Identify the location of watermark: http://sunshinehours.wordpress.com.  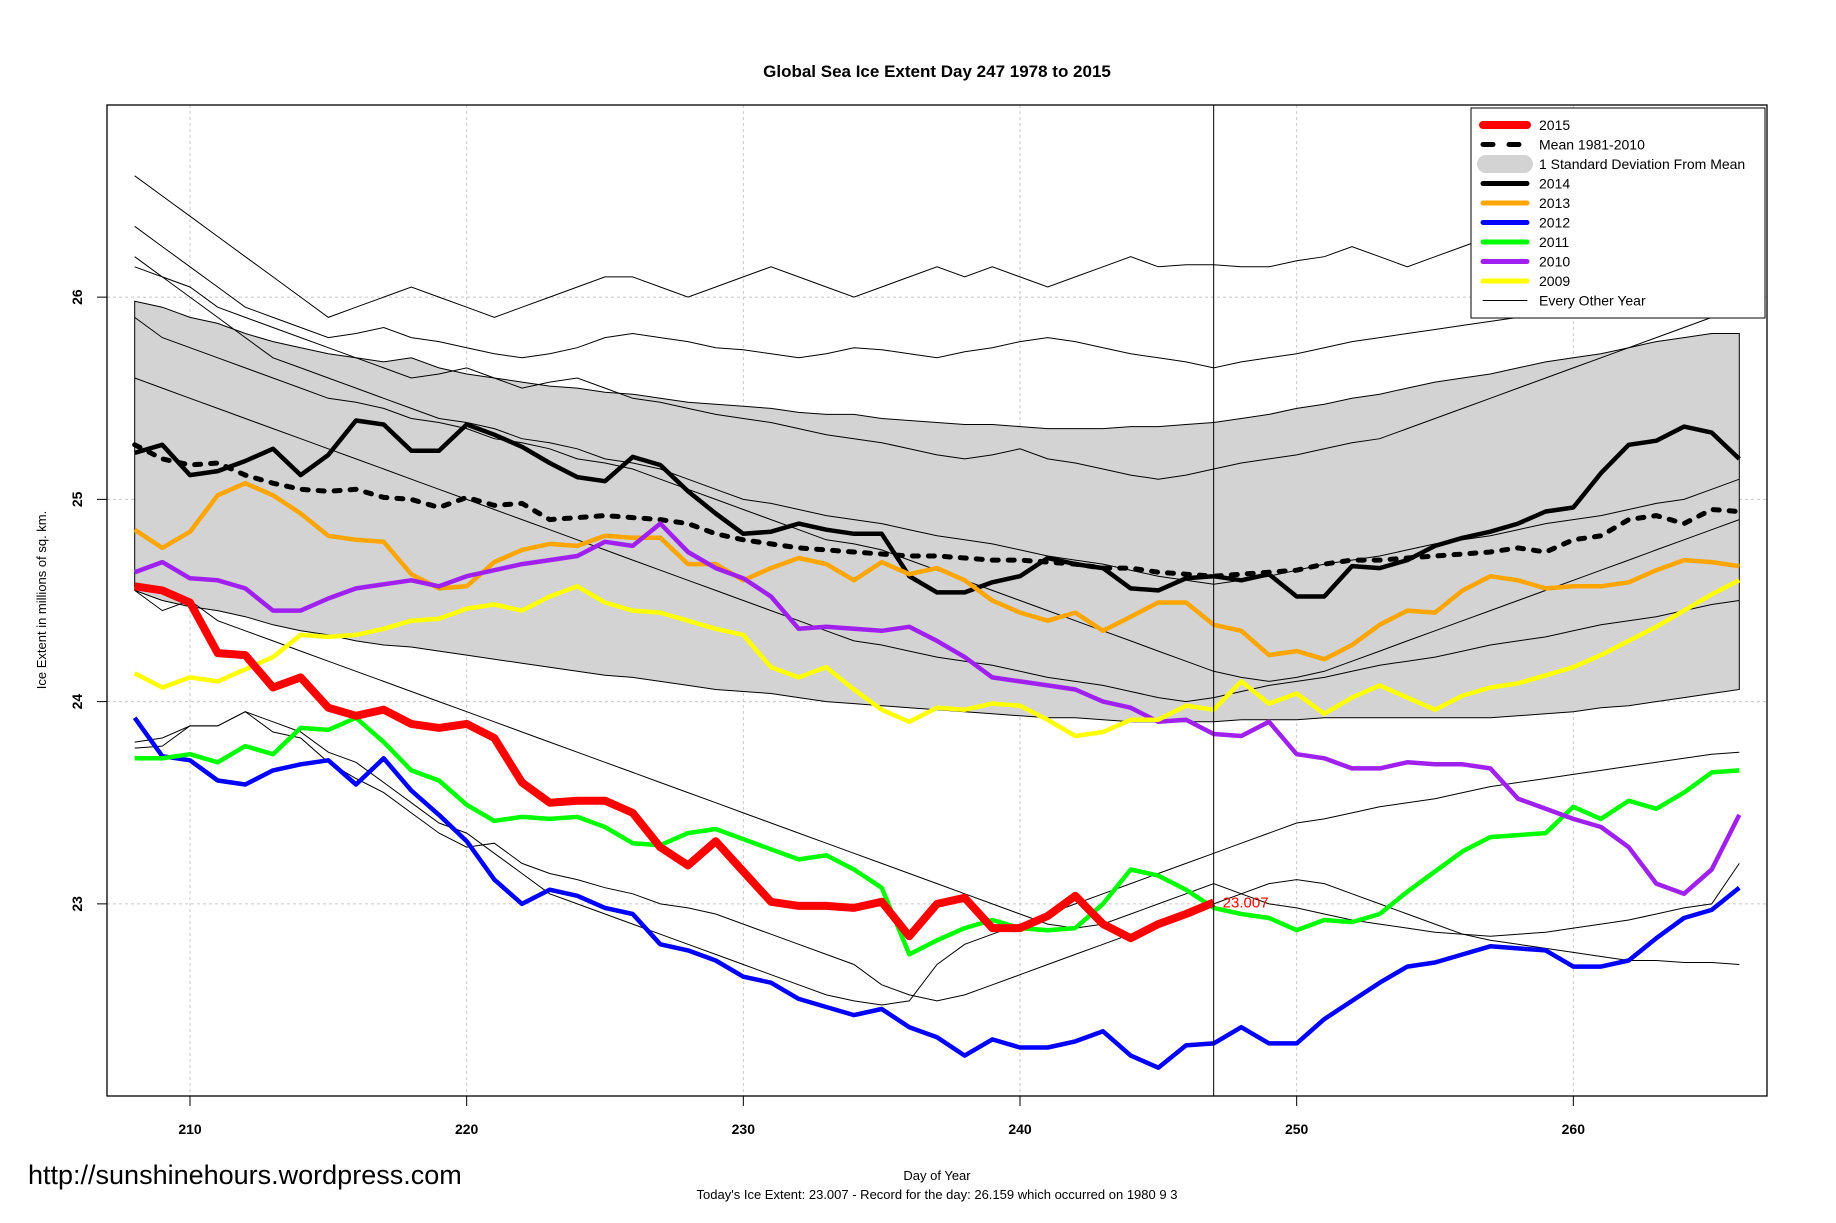
(245, 1175).